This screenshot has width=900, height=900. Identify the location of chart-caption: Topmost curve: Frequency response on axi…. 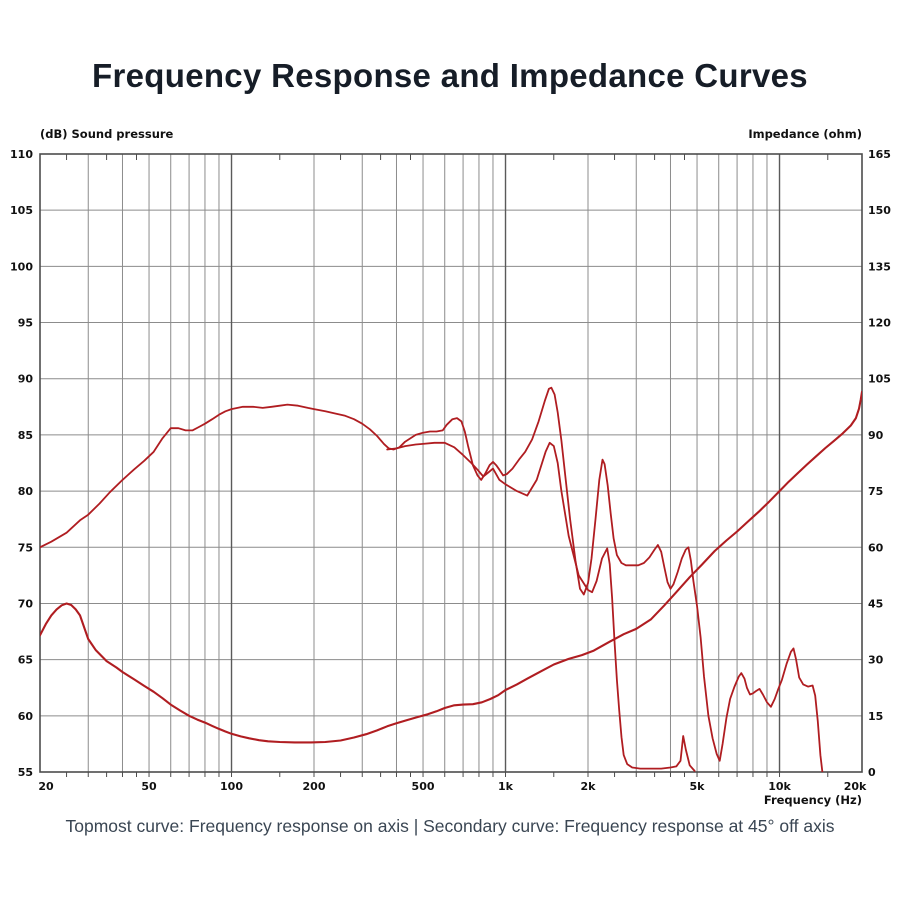
(450, 826).